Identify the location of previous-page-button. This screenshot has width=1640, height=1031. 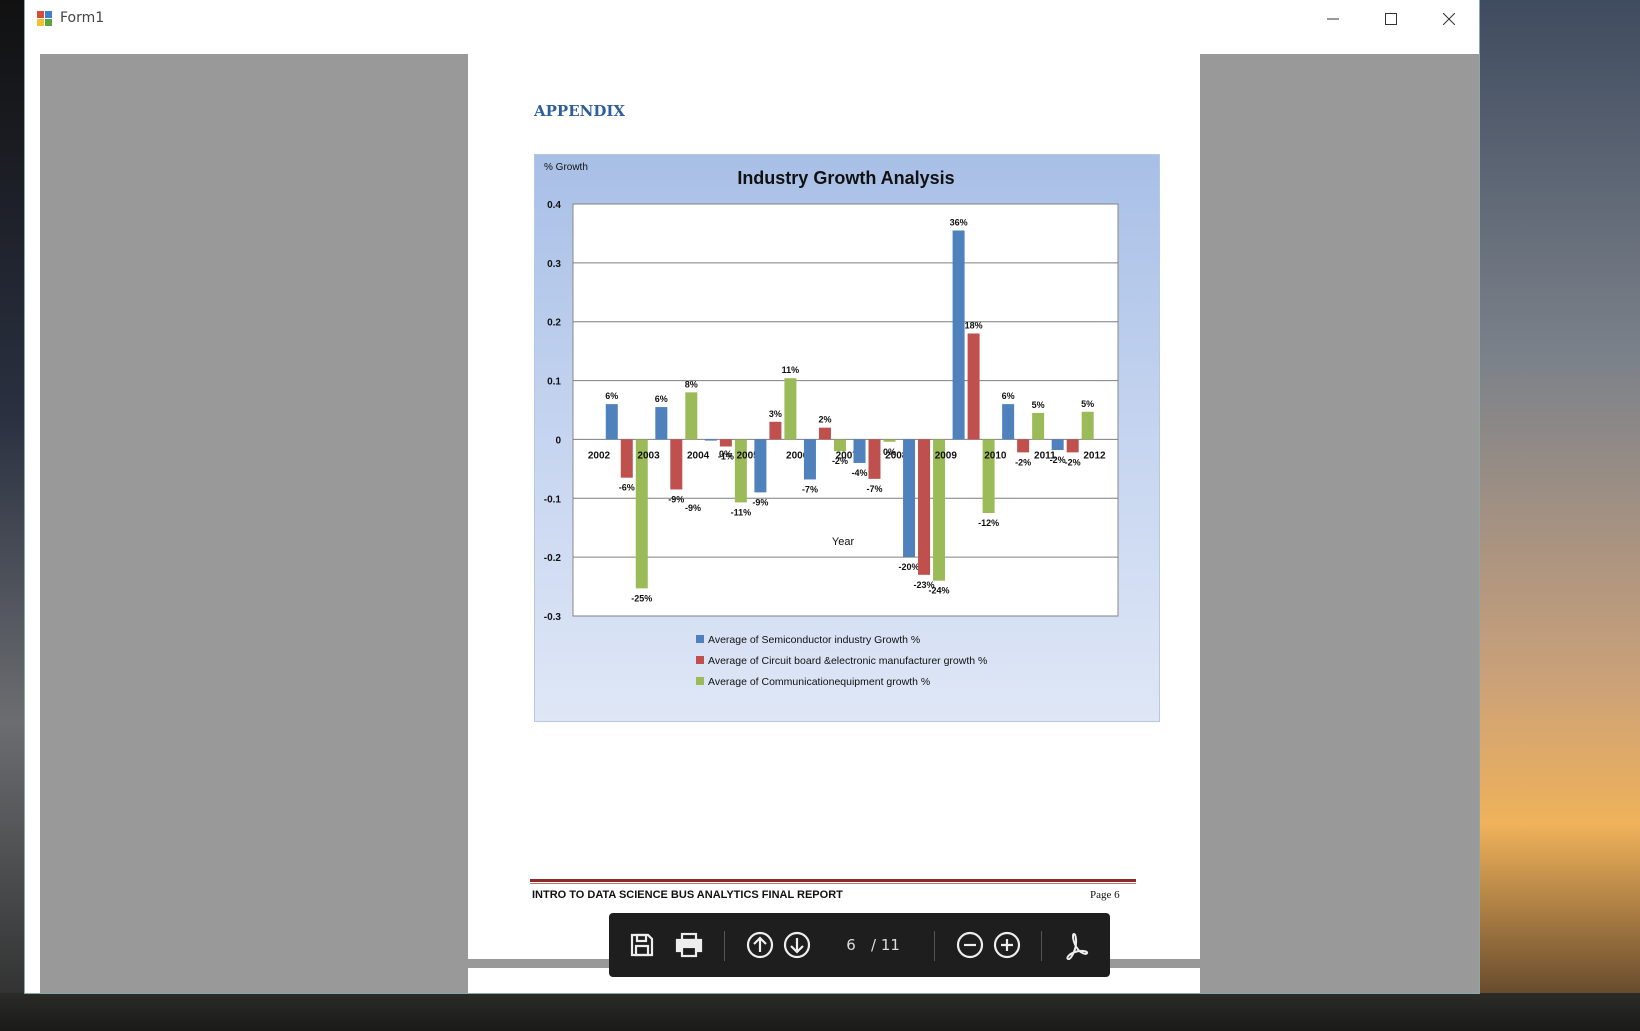
(760, 945).